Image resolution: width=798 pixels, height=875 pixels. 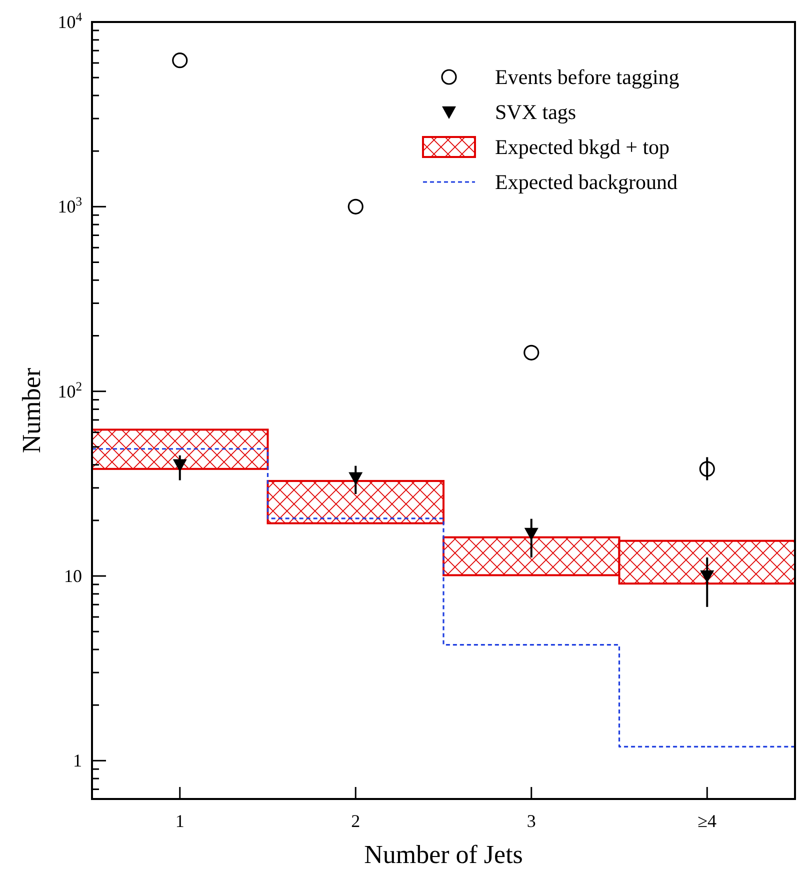 What do you see at coordinates (586, 182) in the screenshot?
I see `legend-label: Expected background` at bounding box center [586, 182].